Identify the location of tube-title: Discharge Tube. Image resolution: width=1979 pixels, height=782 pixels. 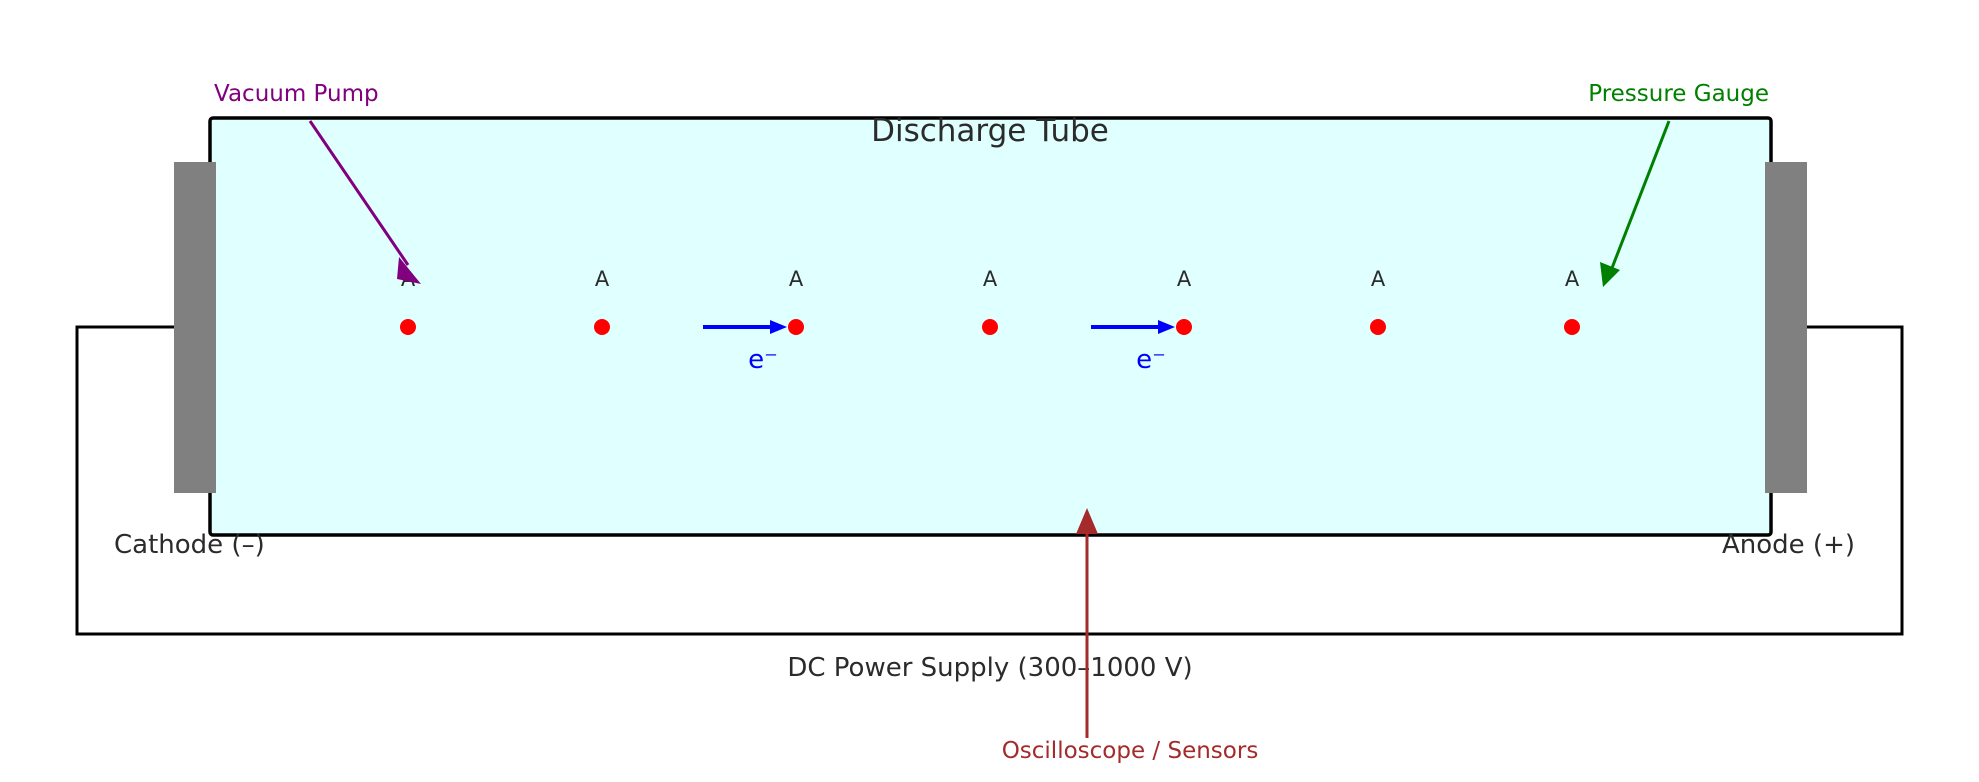
(990, 131).